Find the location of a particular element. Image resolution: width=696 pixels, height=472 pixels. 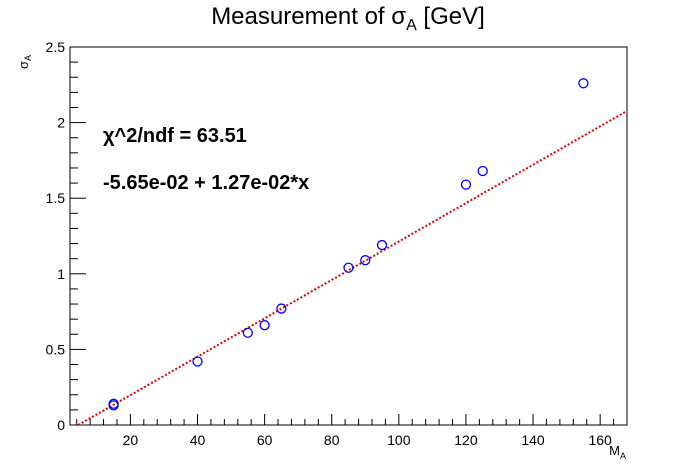

y-tick-label: 2 is located at coordinates (61, 123).